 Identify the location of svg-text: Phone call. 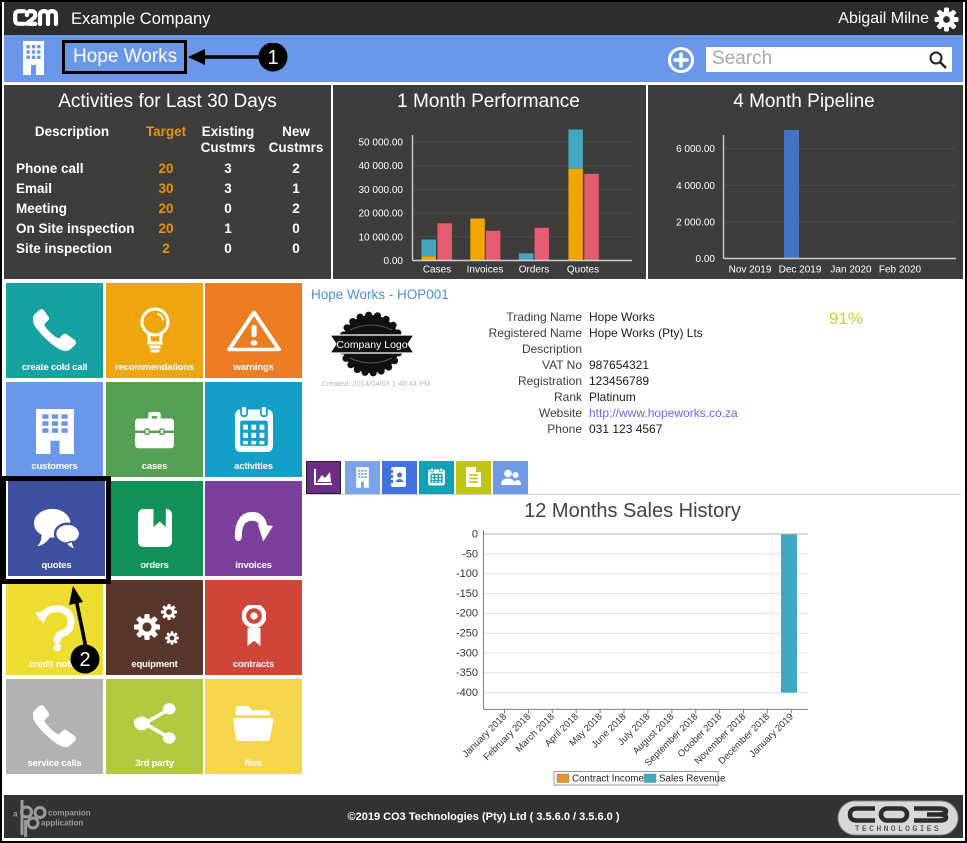
(50, 168).